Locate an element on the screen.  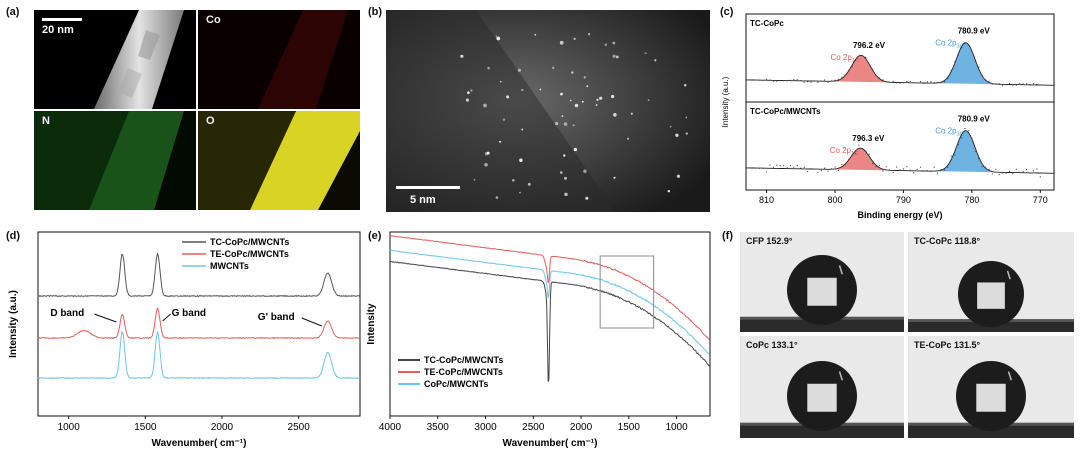
haadf-image is located at coordinates (139, 59).